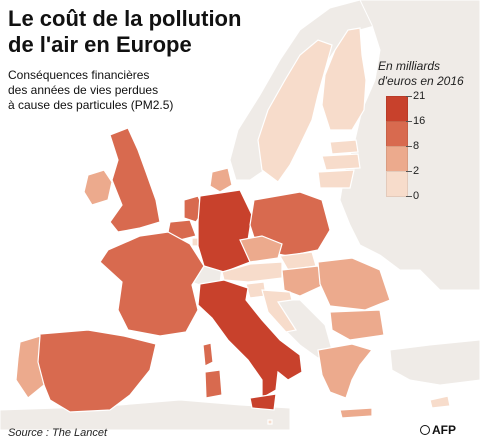 The image size is (480, 447). What do you see at coordinates (279, 311) in the screenshot?
I see `croatia` at bounding box center [279, 311].